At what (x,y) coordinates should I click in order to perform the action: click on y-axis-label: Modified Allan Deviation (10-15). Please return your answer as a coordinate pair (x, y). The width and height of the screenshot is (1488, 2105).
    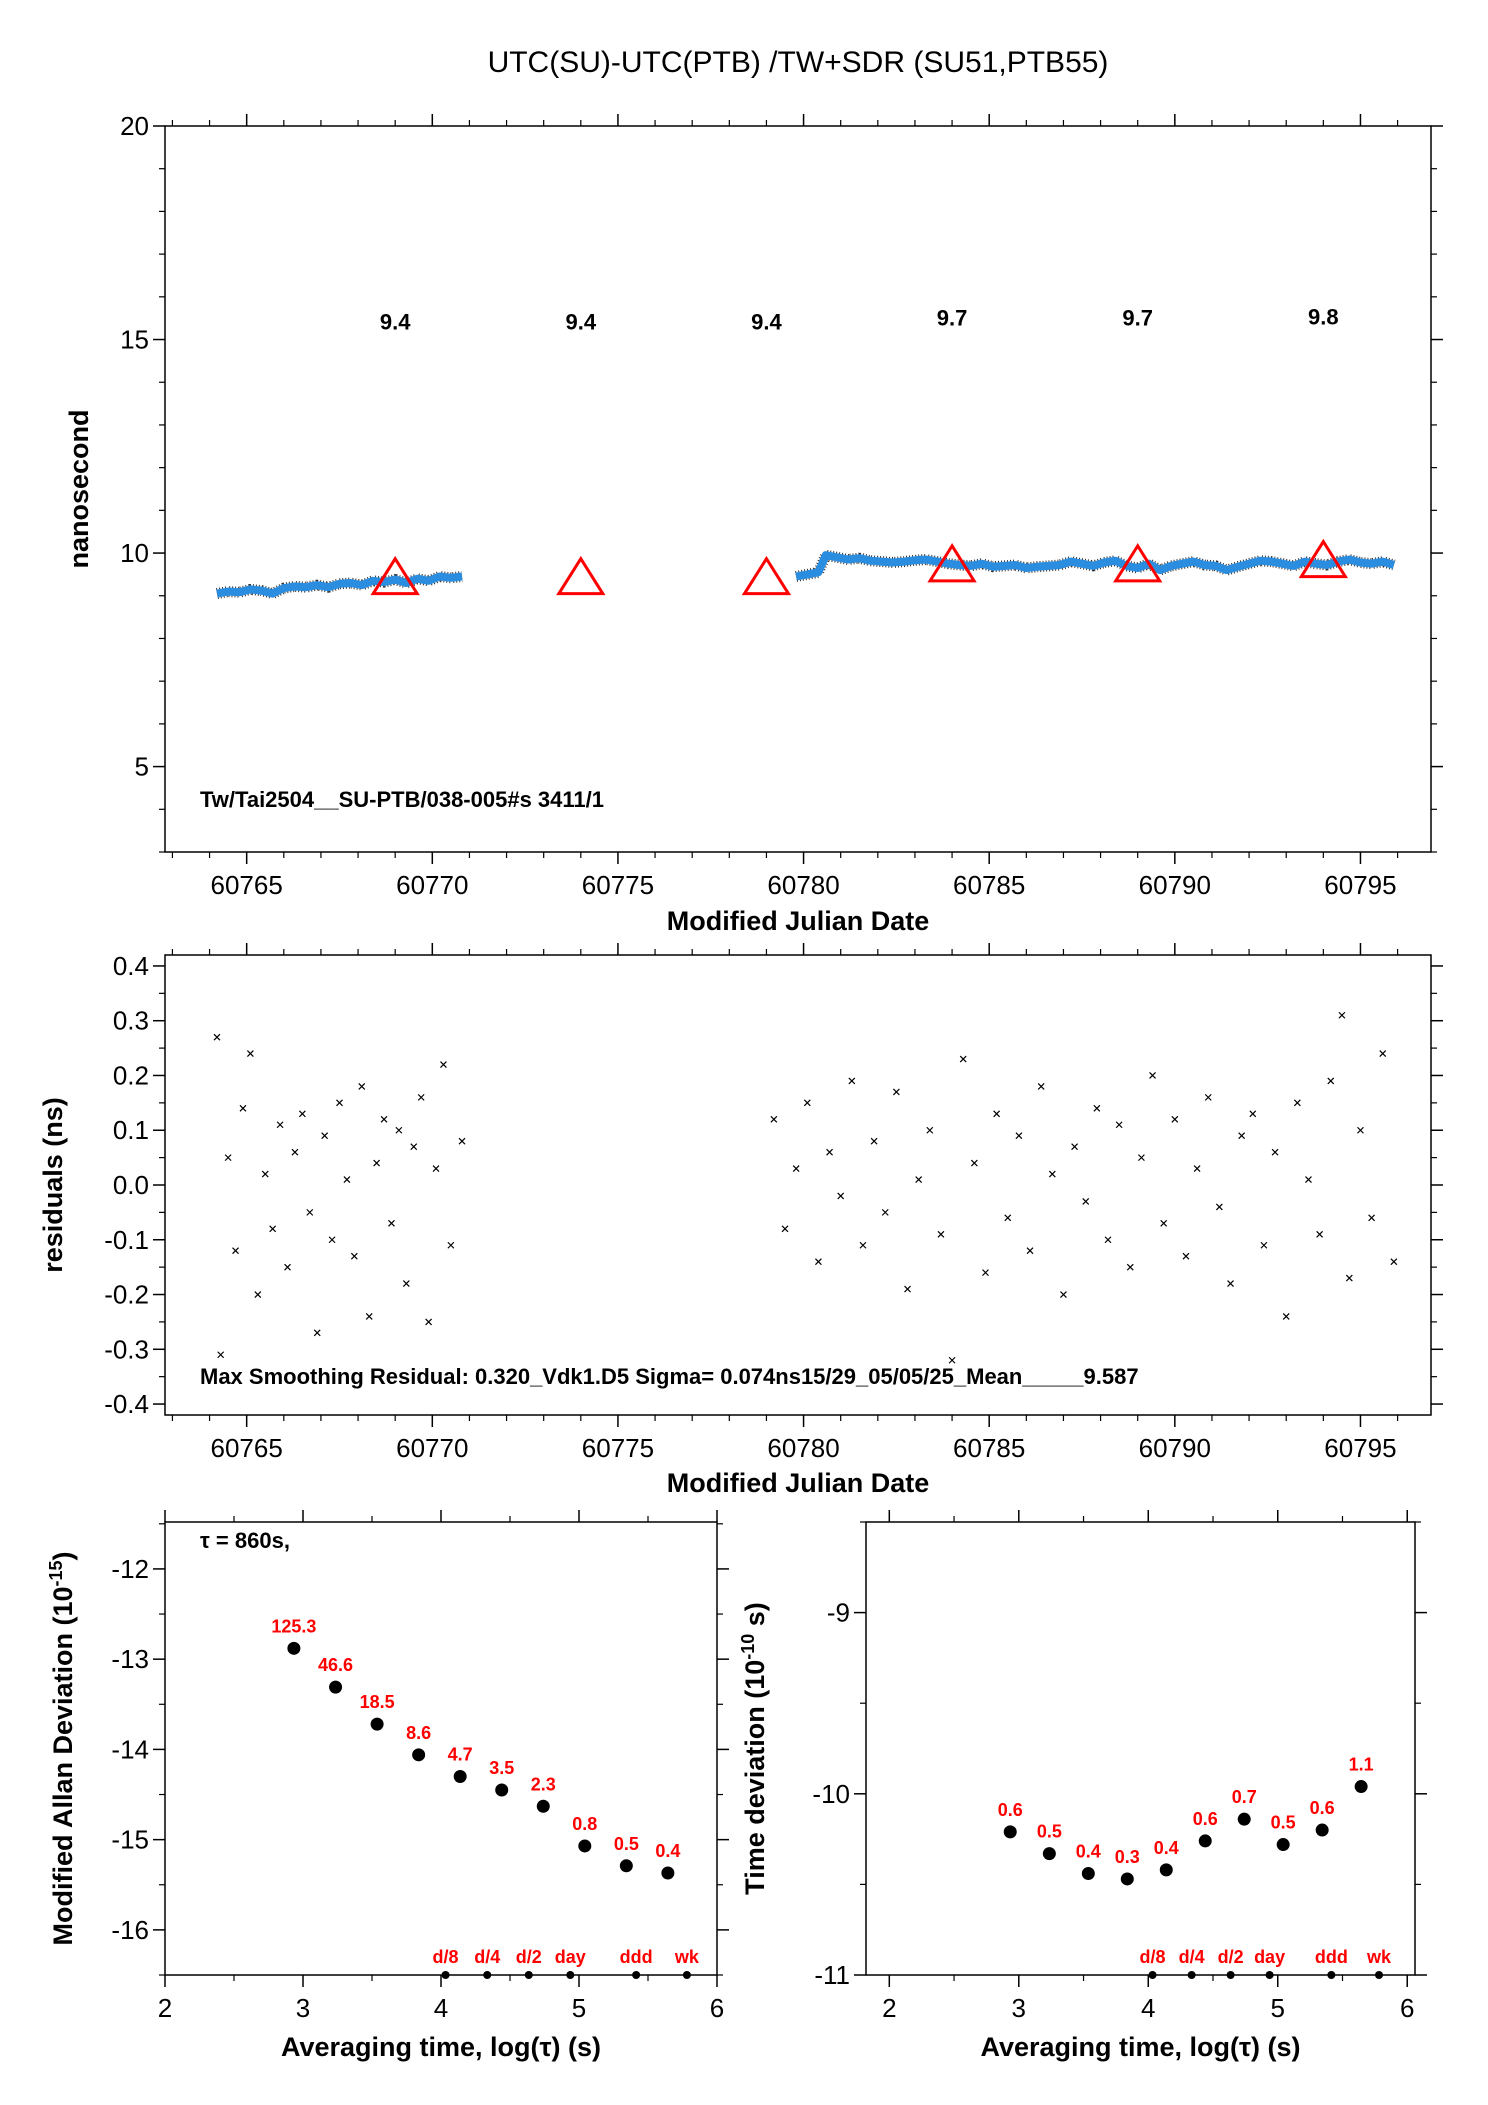
    Looking at the image, I should click on (62, 1748).